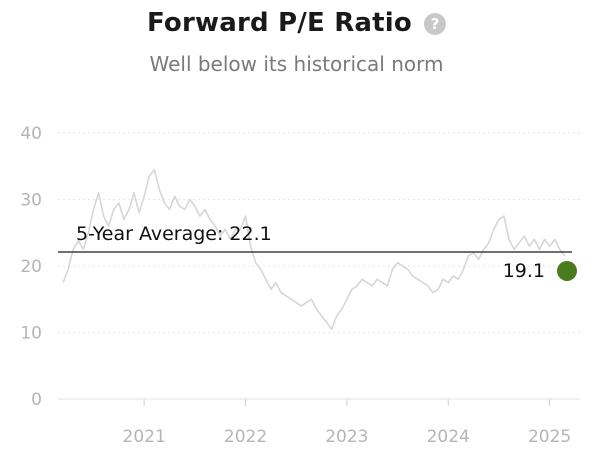 This screenshot has width=593, height=451. I want to click on title-row: Forward P/E Ratio ?, so click(296, 23).